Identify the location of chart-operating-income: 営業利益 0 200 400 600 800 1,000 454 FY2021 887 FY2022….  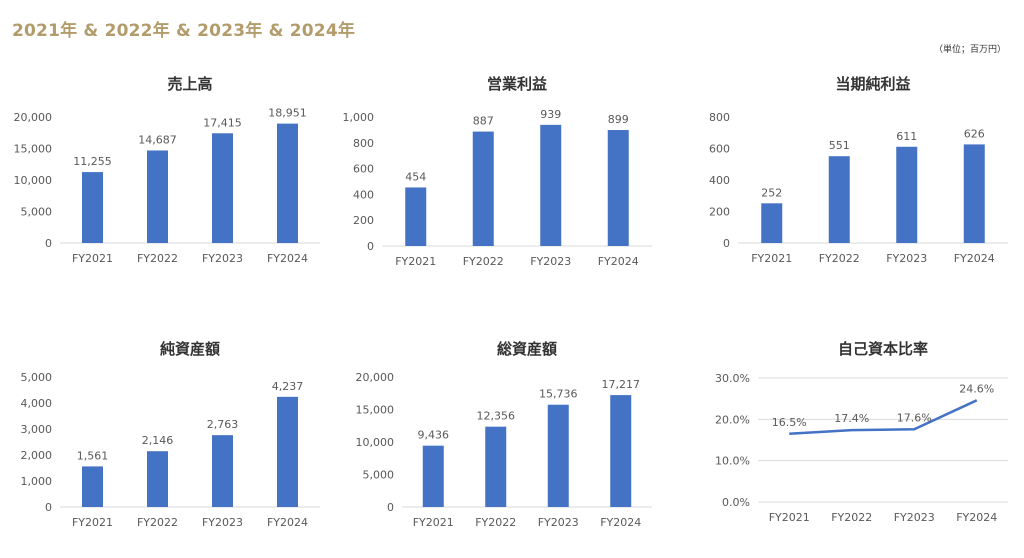
(497, 171).